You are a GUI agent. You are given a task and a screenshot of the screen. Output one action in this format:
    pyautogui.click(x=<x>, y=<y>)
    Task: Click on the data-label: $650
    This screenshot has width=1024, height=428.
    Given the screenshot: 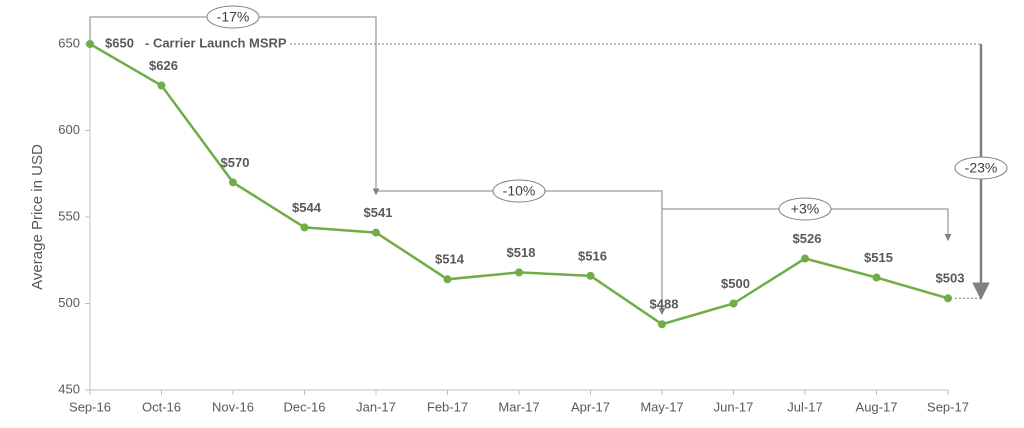 What is the action you would take?
    pyautogui.click(x=119, y=42)
    